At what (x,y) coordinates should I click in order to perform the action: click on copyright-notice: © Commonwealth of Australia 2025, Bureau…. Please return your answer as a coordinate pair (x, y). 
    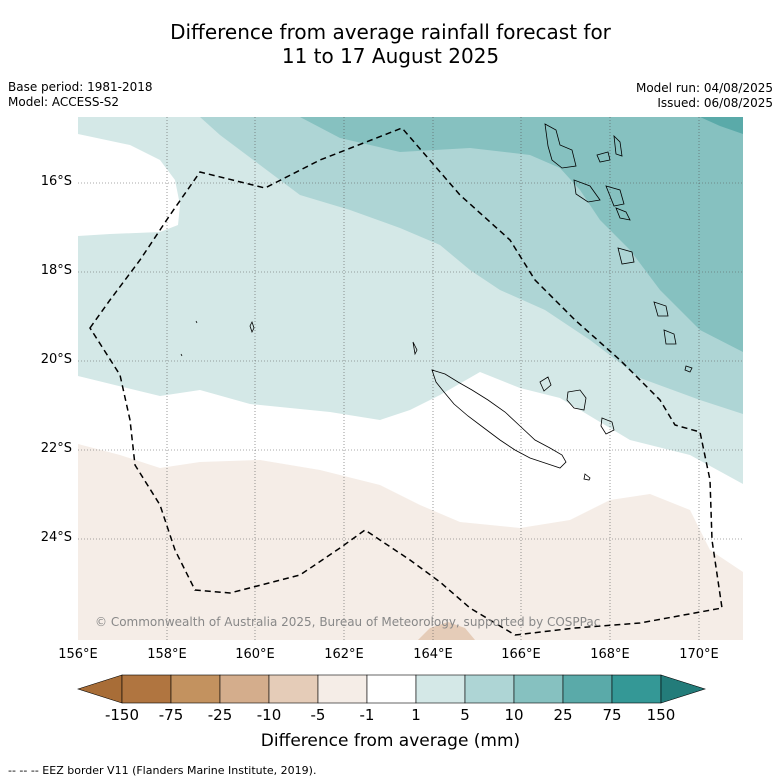
    Looking at the image, I should click on (348, 622).